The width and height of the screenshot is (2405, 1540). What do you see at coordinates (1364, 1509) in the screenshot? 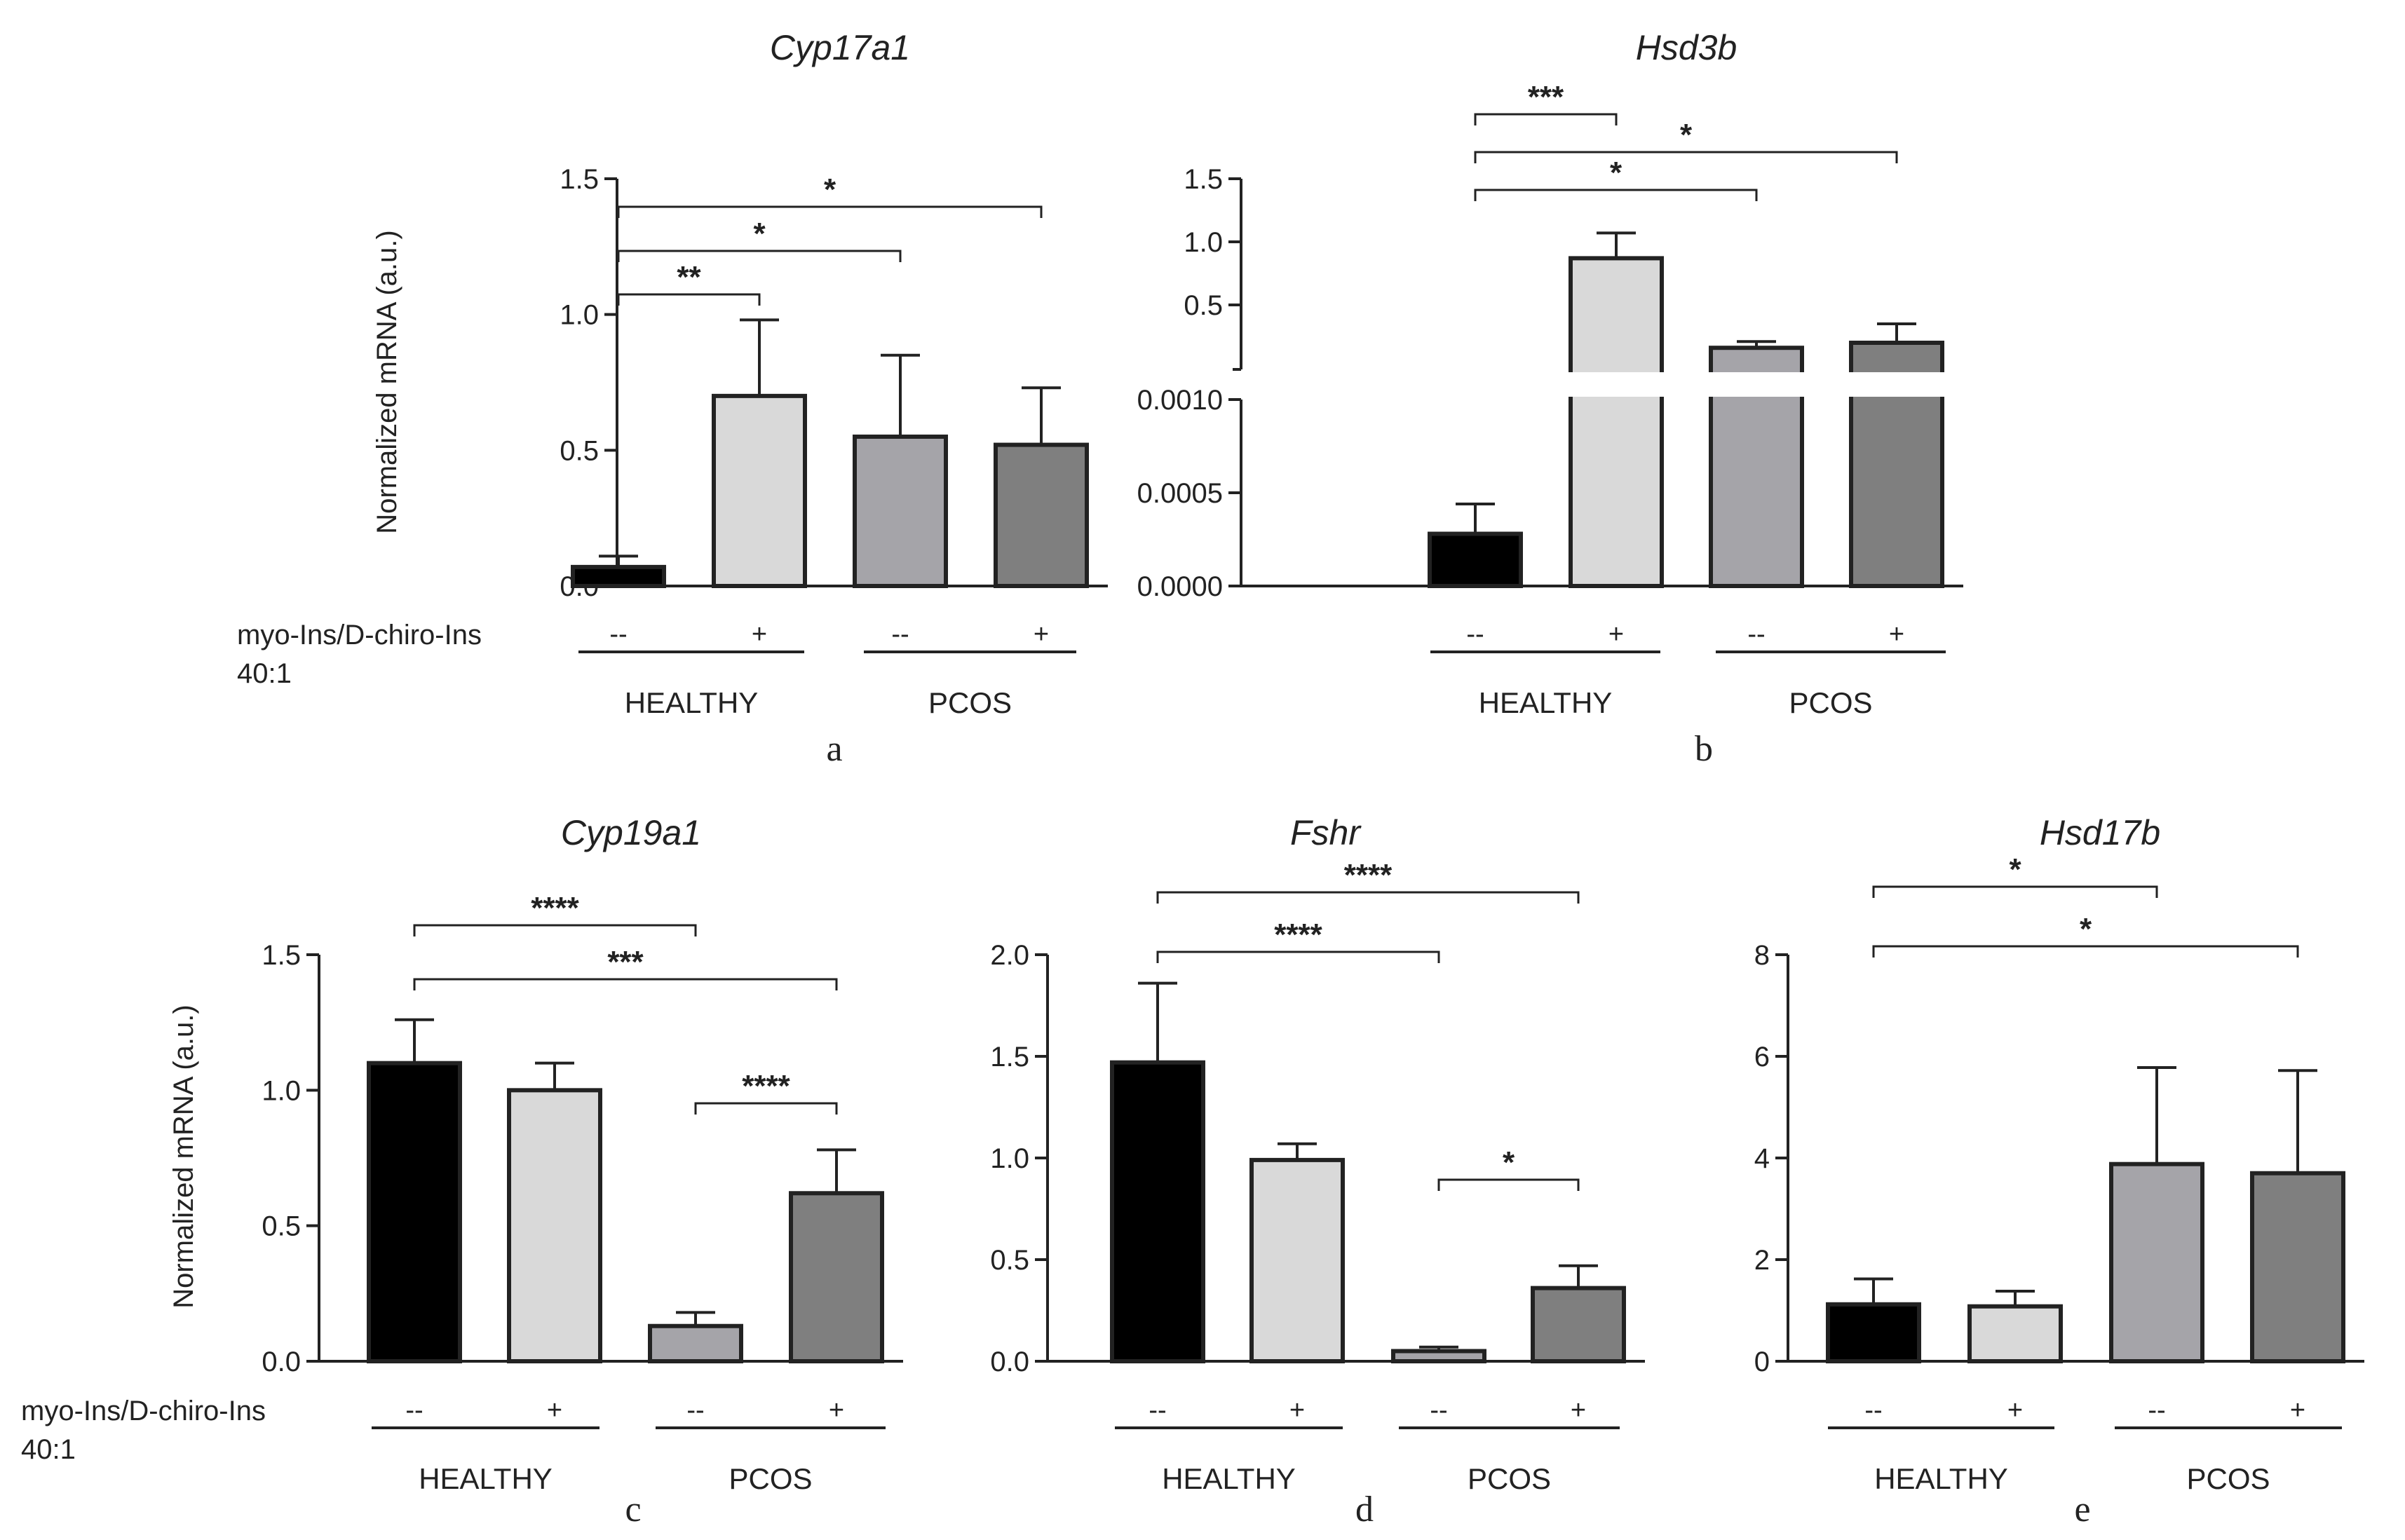
I see `panel-letter: d` at bounding box center [1364, 1509].